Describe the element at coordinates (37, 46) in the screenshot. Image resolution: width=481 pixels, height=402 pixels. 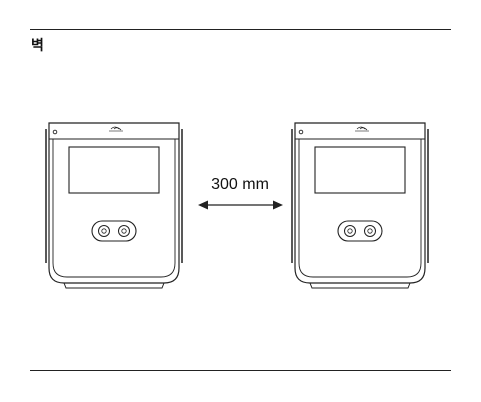
I see `wall-label: 벽` at that location.